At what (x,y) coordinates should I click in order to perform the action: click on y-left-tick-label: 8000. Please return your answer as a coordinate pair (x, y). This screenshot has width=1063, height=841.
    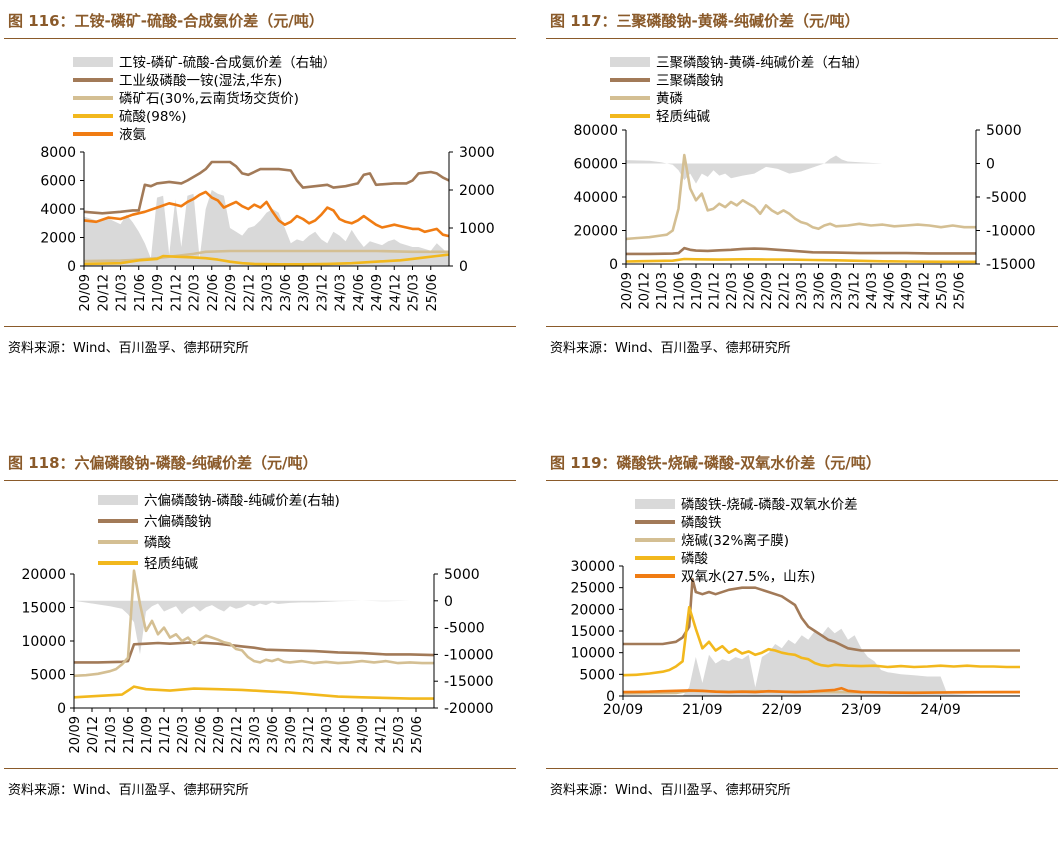
    Looking at the image, I should click on (58, 153).